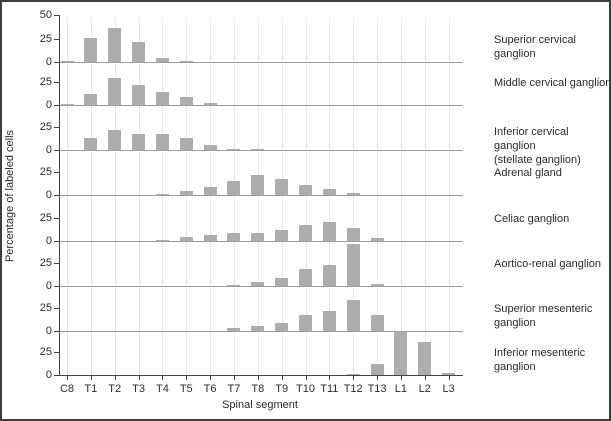  I want to click on x-tick-label-t2: T2, so click(115, 389).